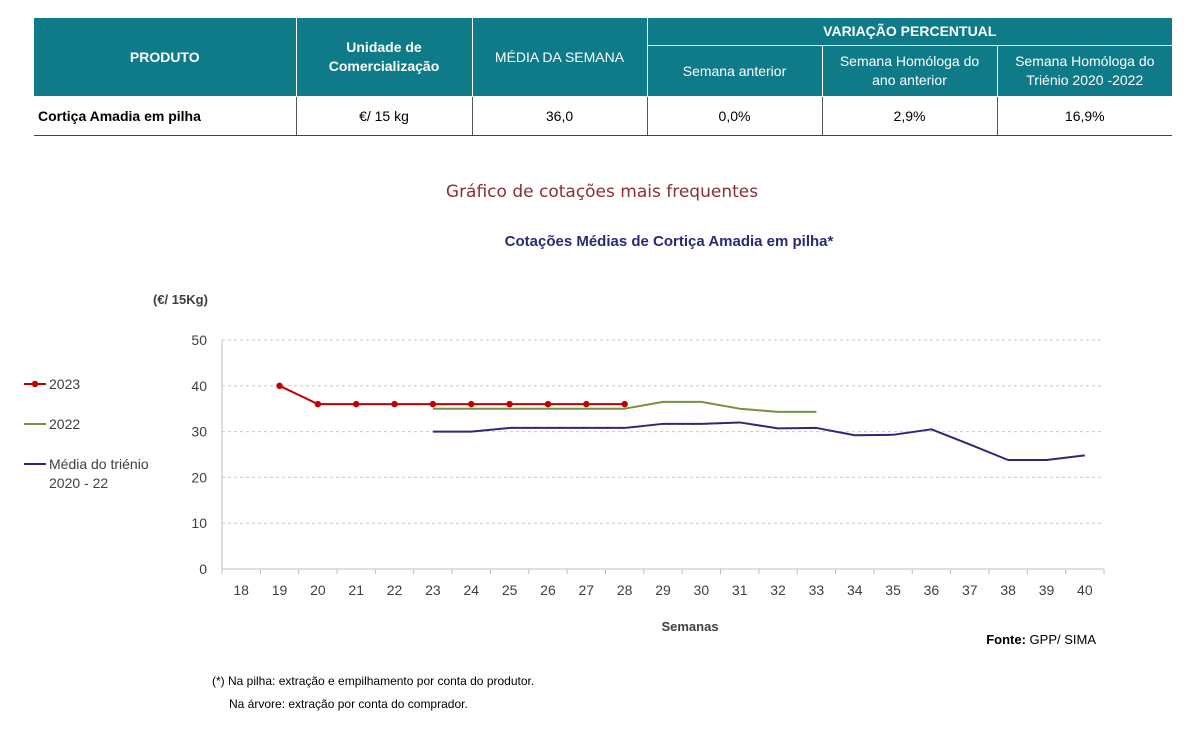  Describe the element at coordinates (1008, 590) in the screenshot. I see `x-tick-label: 38` at that location.